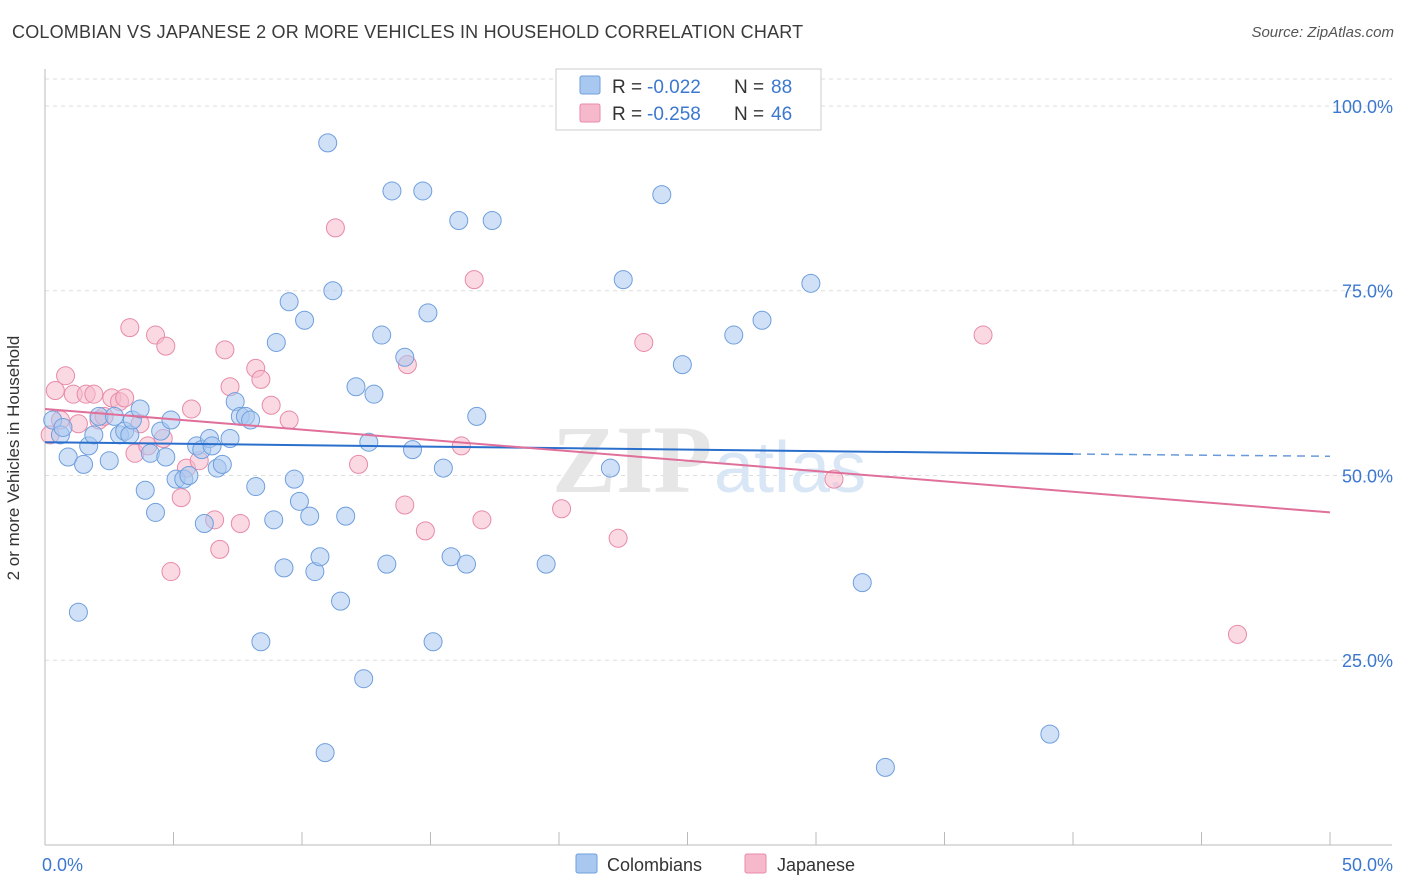 The height and width of the screenshot is (892, 1406). I want to click on colombians-trend-line, so click(559, 448).